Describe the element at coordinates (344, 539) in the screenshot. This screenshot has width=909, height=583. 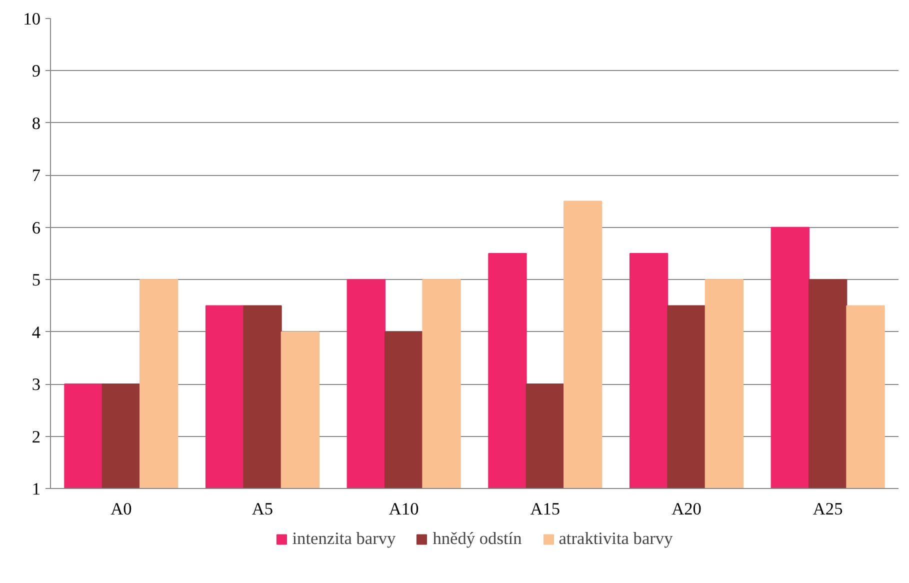
I see `legend-label: intenzita barvy` at that location.